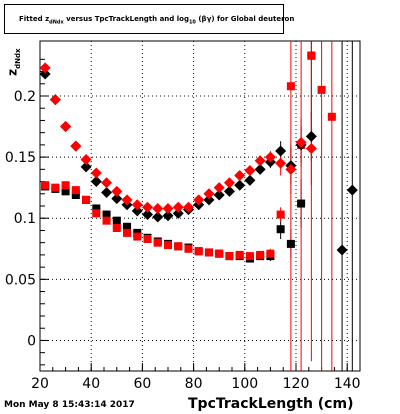  What do you see at coordinates (25, 219) in the screenshot?
I see `y-tick-label: 0.1` at bounding box center [25, 219].